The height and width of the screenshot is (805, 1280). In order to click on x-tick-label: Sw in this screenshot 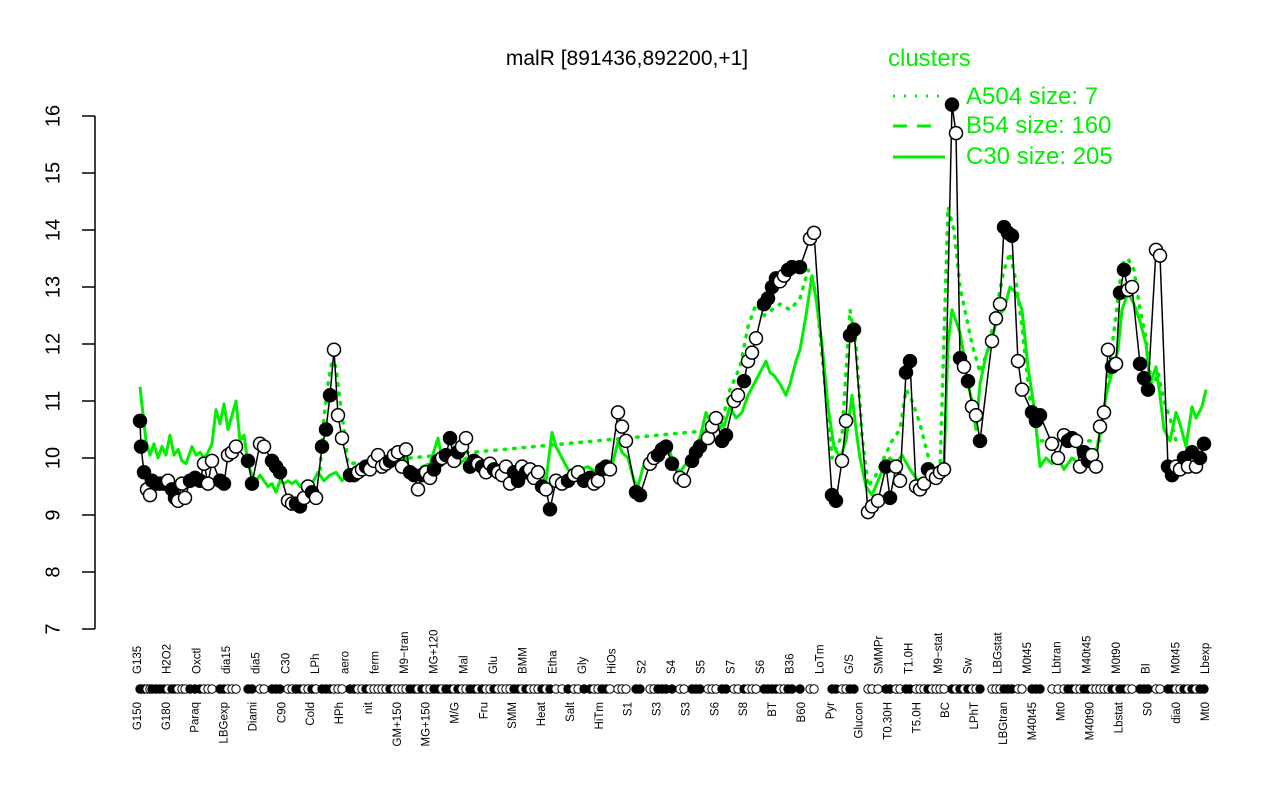, I will do `click(969, 665)`.